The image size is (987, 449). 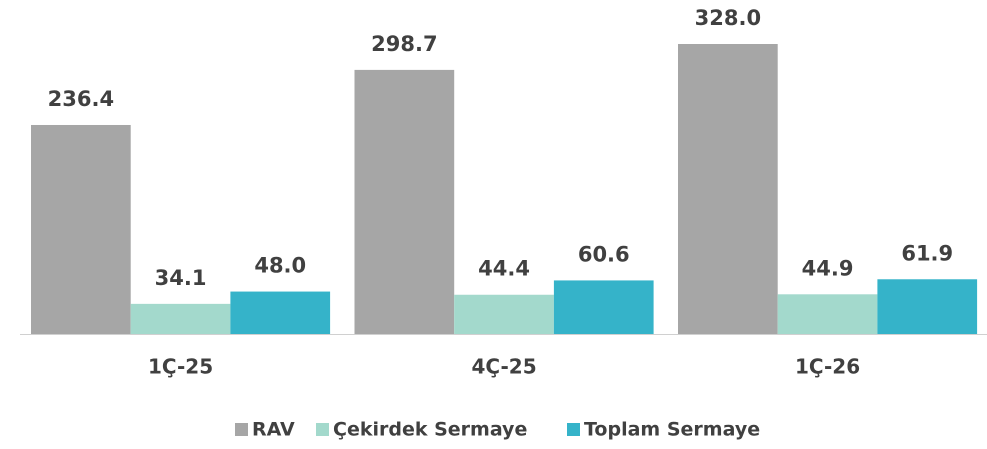 What do you see at coordinates (728, 18) in the screenshot?
I see `value-label: 328.0` at bounding box center [728, 18].